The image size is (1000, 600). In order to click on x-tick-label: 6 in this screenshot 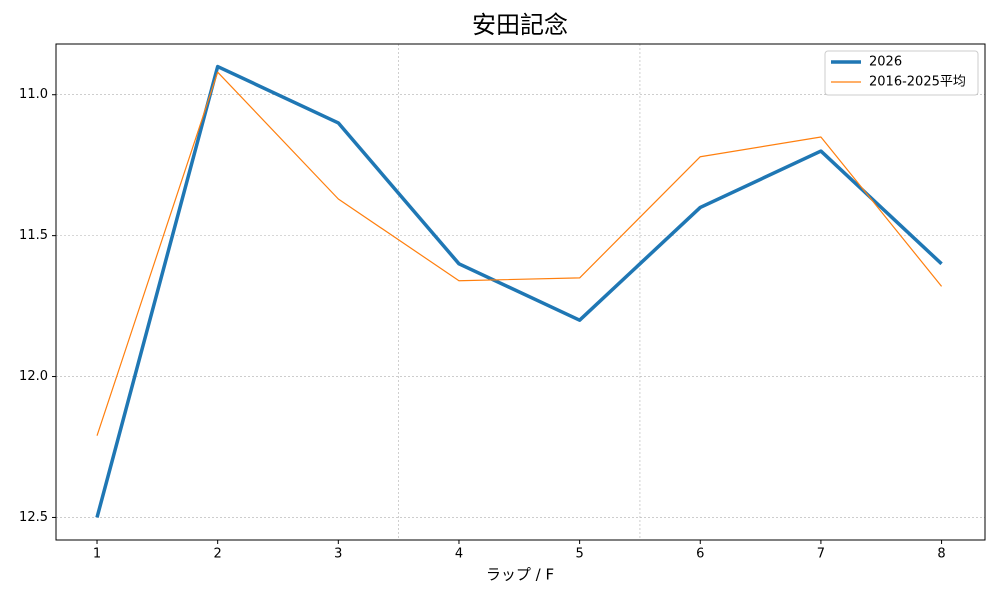, I will do `click(700, 554)`.